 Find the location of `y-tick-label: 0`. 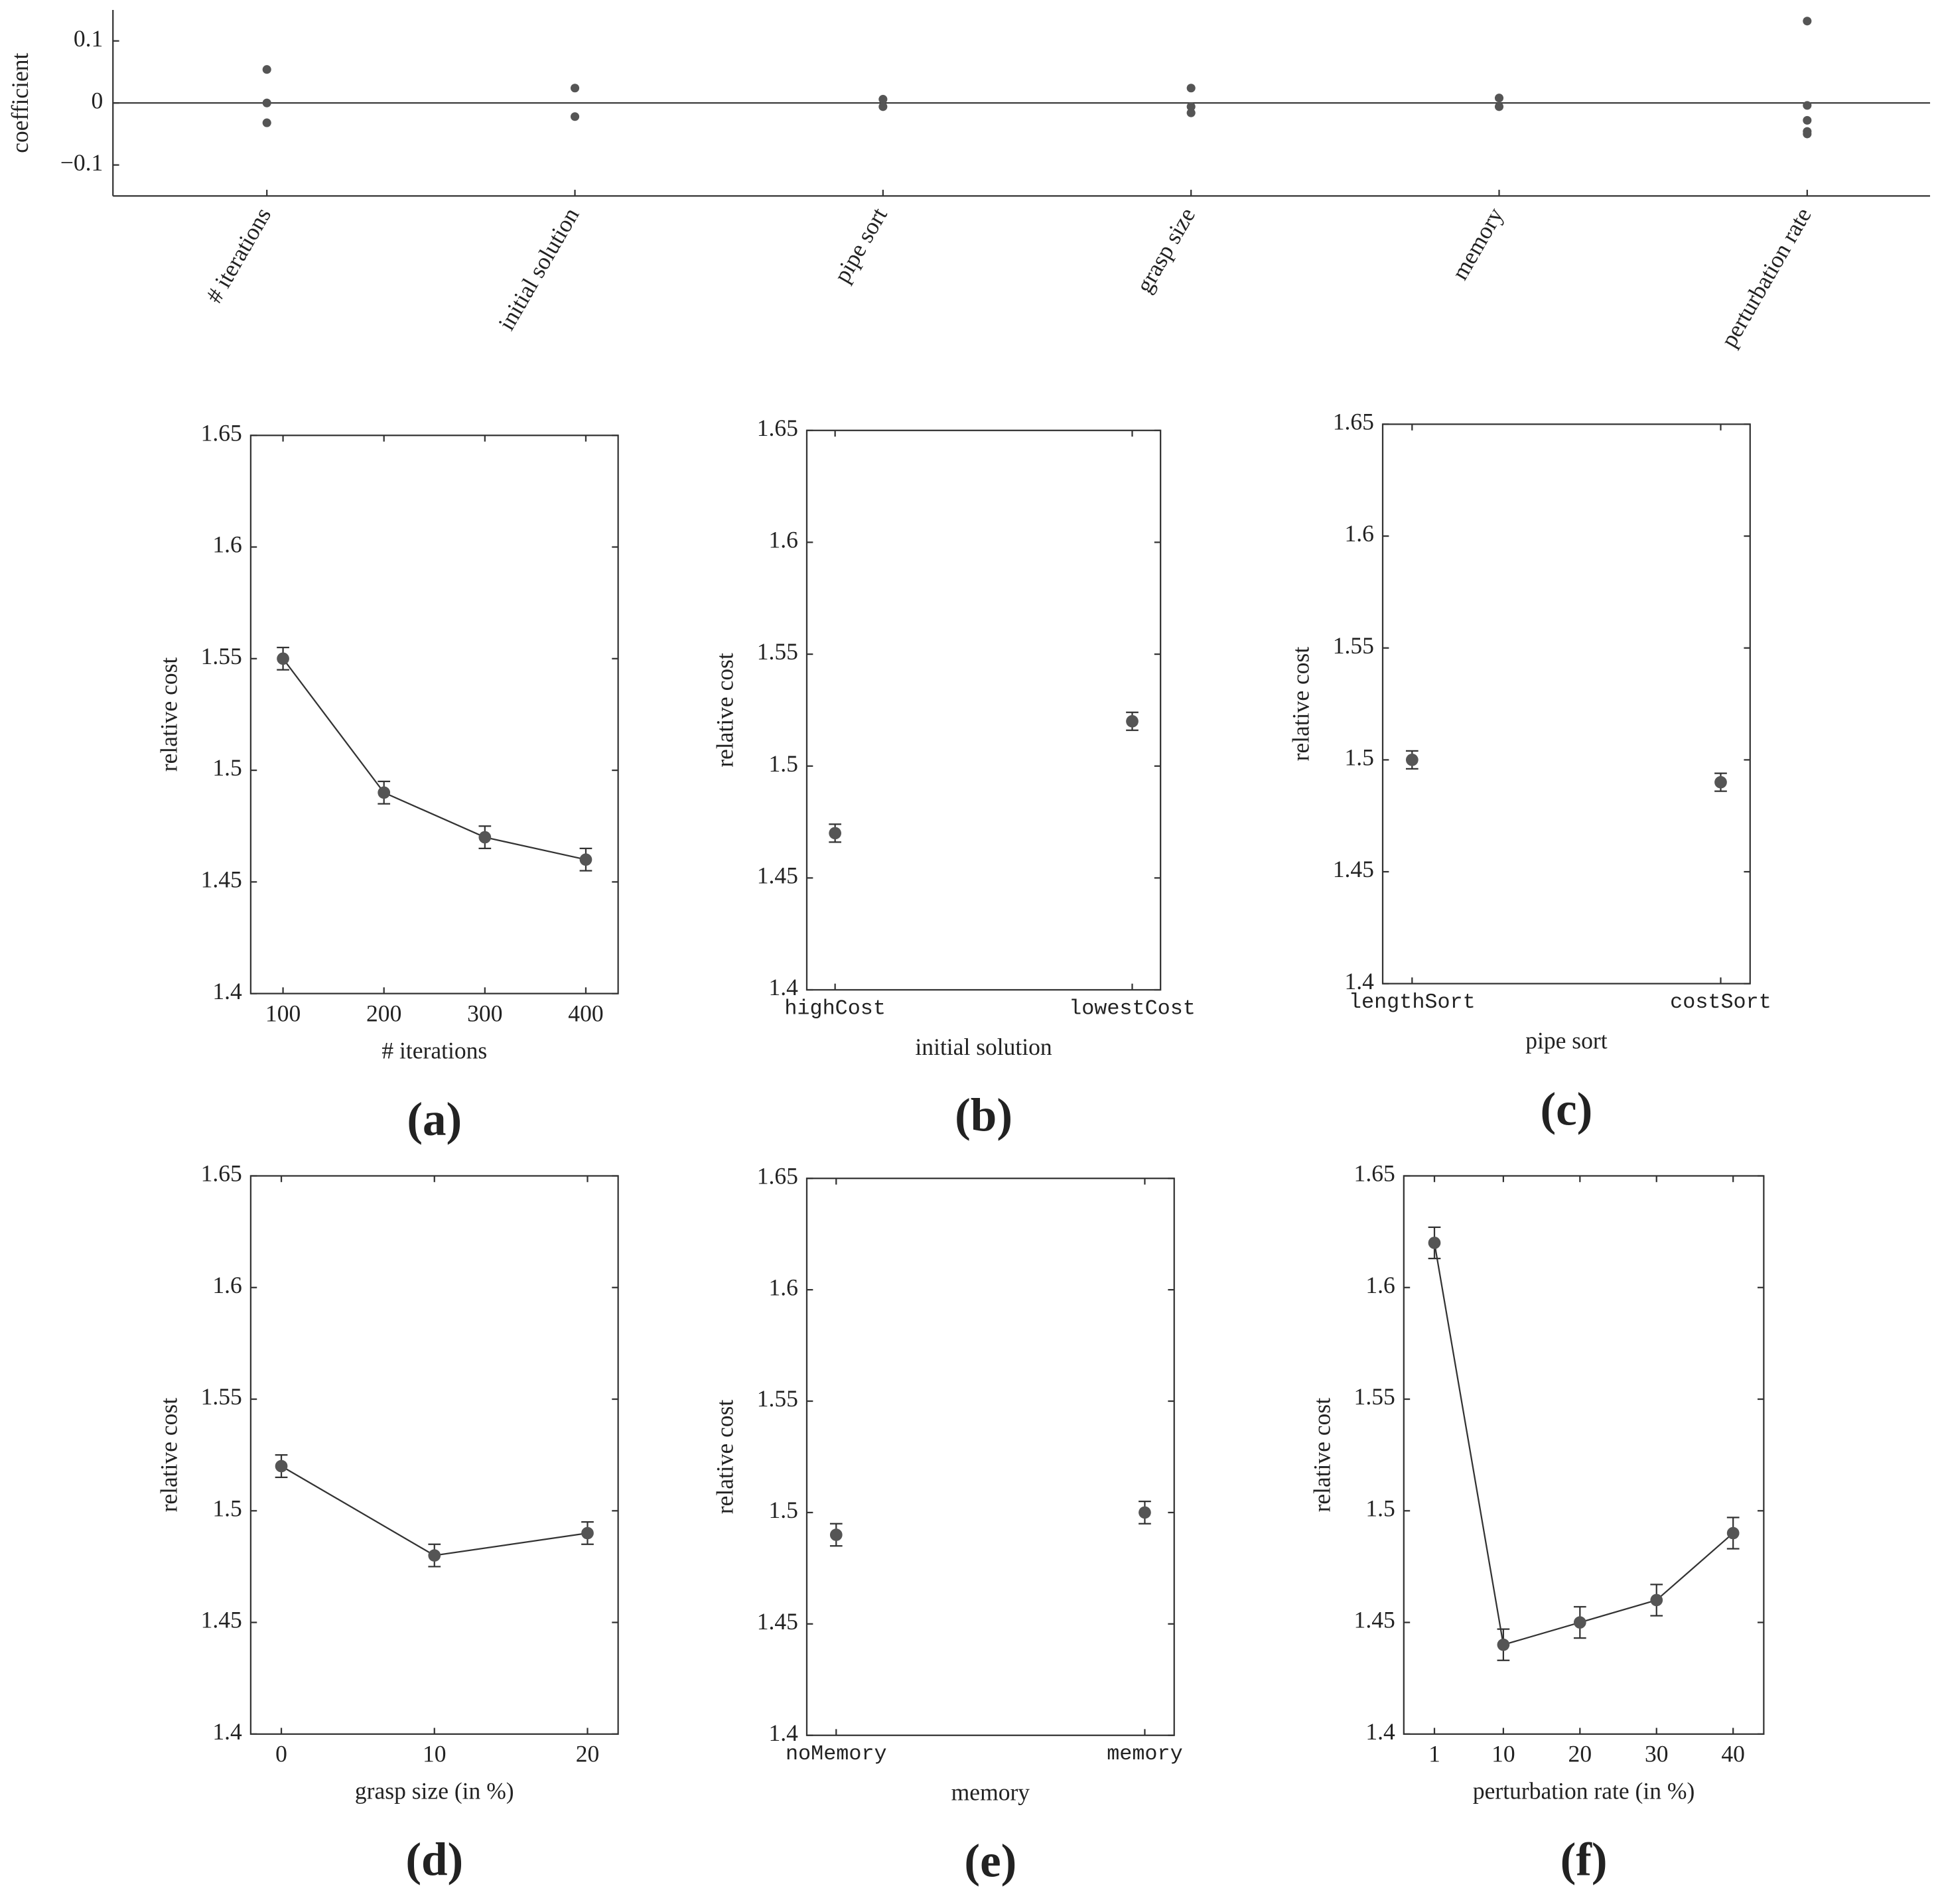

y-tick-label: 0 is located at coordinates (98, 100).